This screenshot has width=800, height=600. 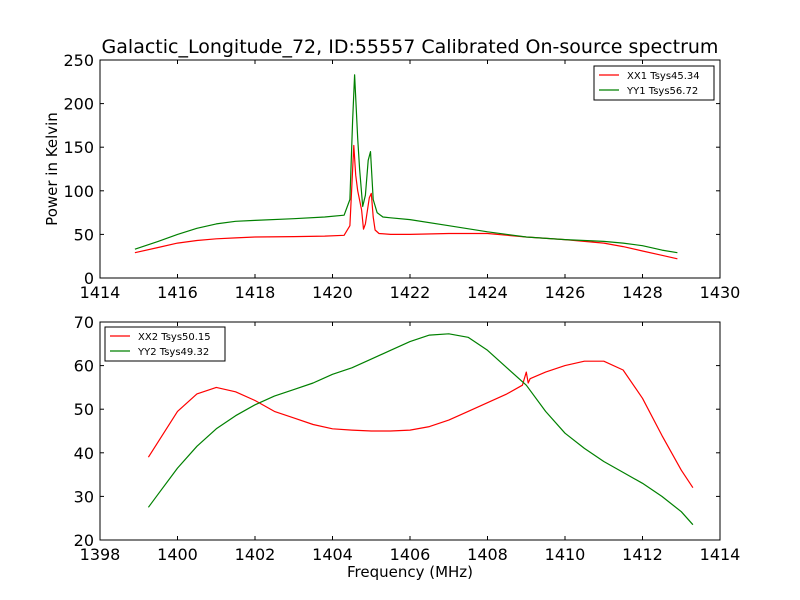 I want to click on x-tick-label: 1426, so click(x=565, y=292).